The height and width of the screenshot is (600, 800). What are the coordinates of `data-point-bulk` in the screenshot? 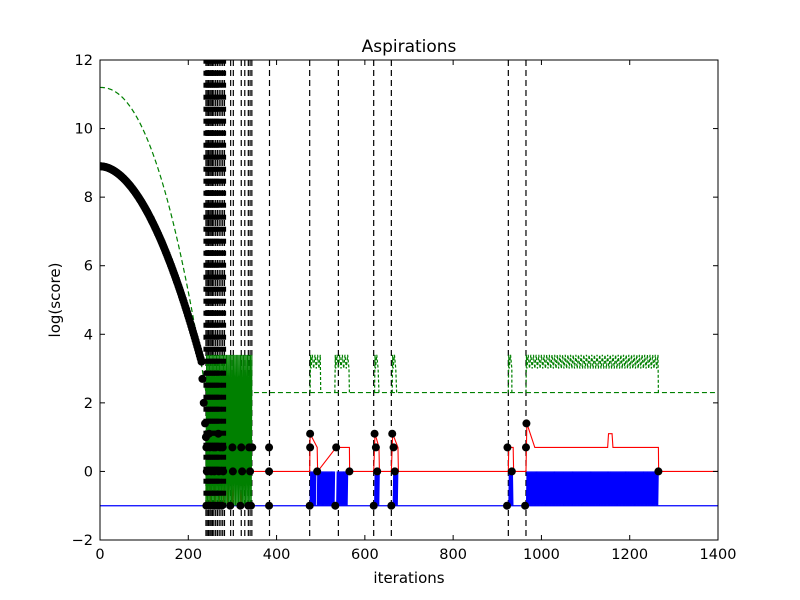 It's located at (201, 361).